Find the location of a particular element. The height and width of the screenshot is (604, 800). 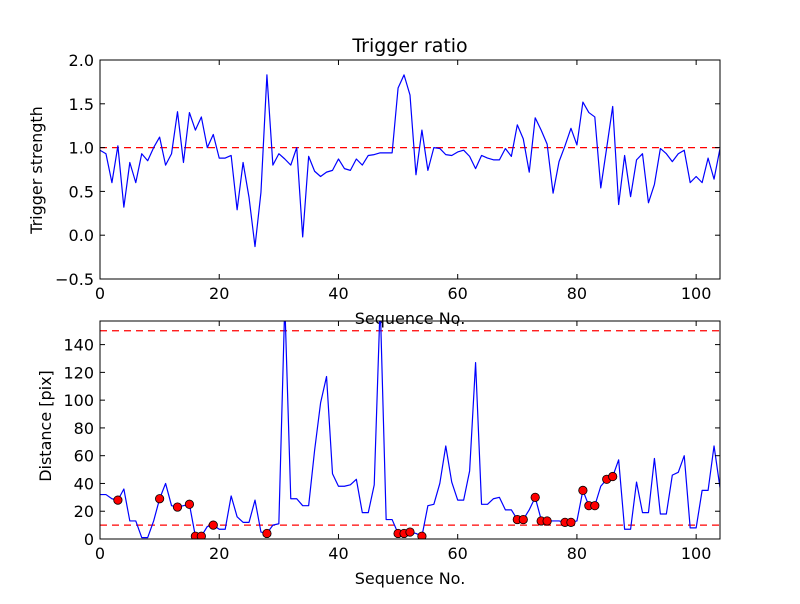

y-tick-label: 140 is located at coordinates (78, 345).